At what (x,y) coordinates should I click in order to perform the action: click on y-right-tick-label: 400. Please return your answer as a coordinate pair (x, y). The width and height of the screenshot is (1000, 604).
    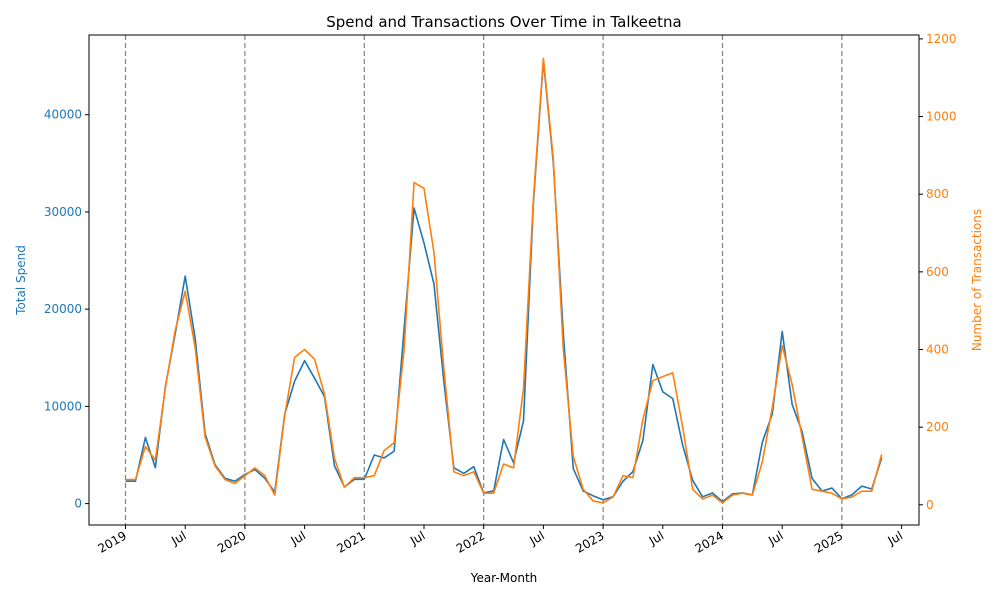
    Looking at the image, I should click on (937, 350).